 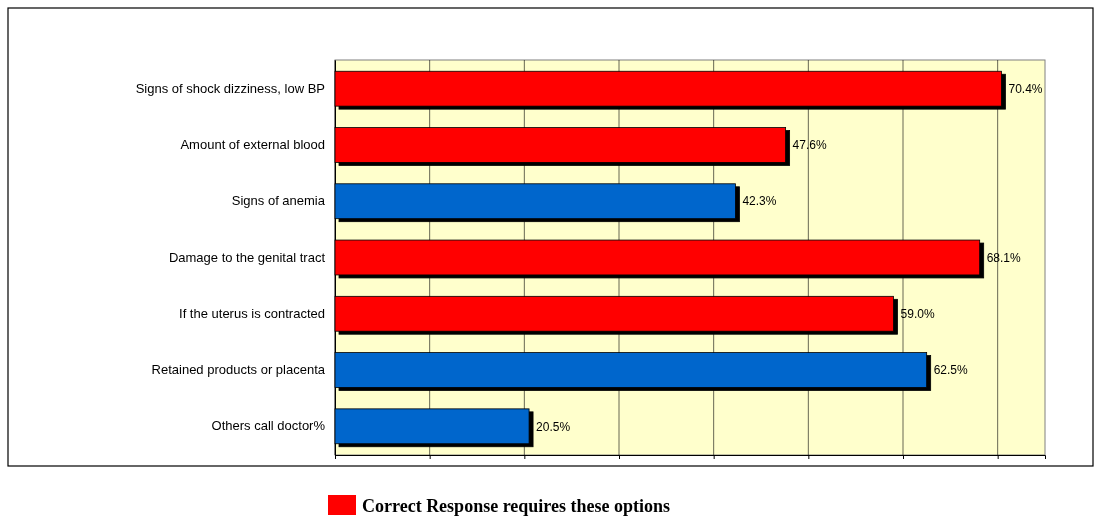 I want to click on y-tick-label: Amount of external blood, so click(x=252, y=145).